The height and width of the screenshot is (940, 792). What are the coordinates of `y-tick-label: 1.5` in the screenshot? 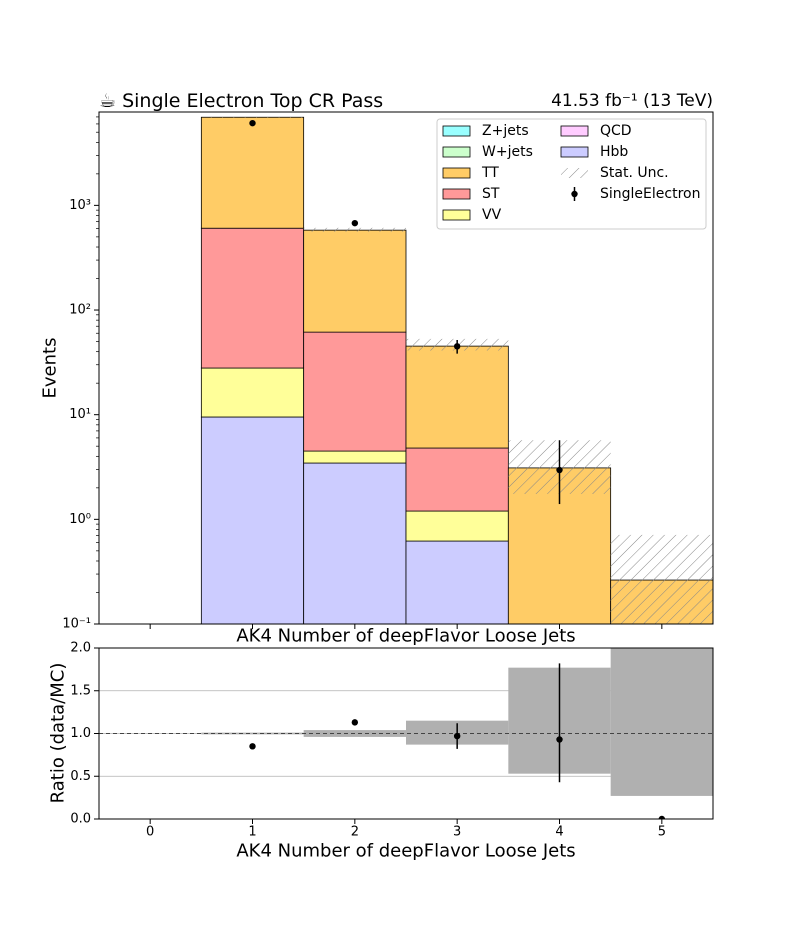 It's located at (80, 690).